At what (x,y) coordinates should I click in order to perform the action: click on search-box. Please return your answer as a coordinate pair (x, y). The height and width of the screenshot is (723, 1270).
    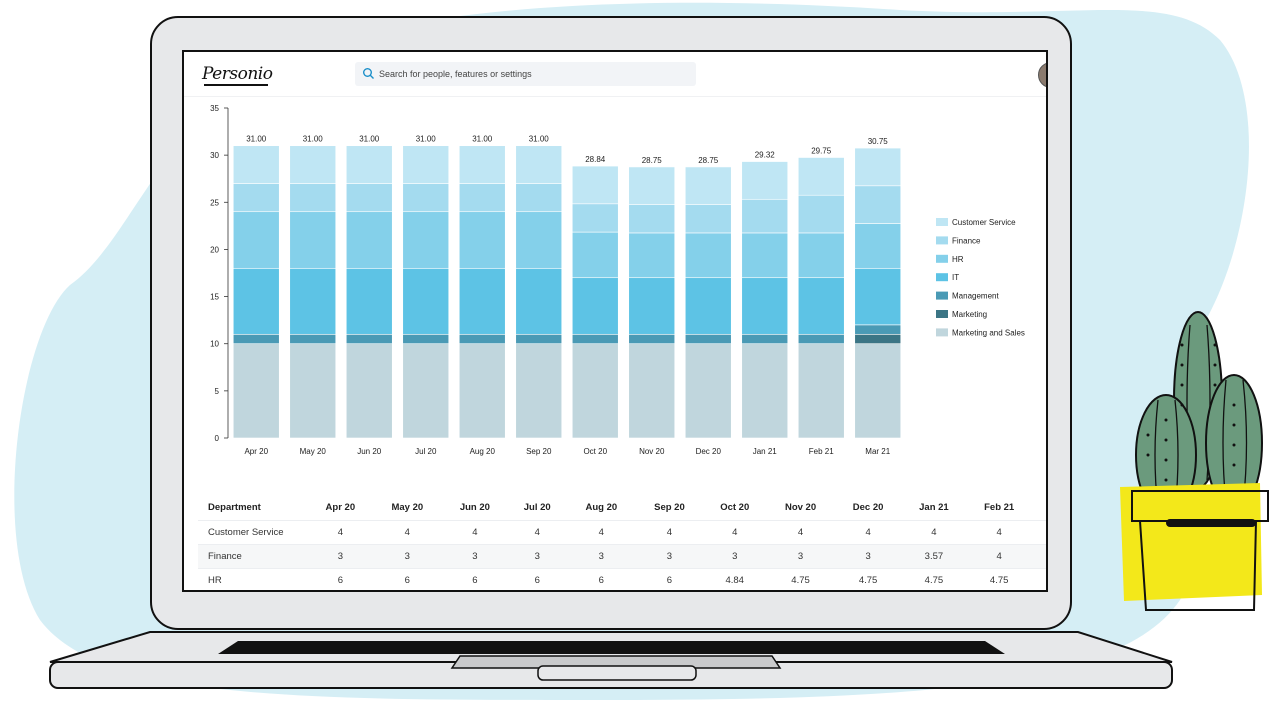
    Looking at the image, I should click on (525, 74).